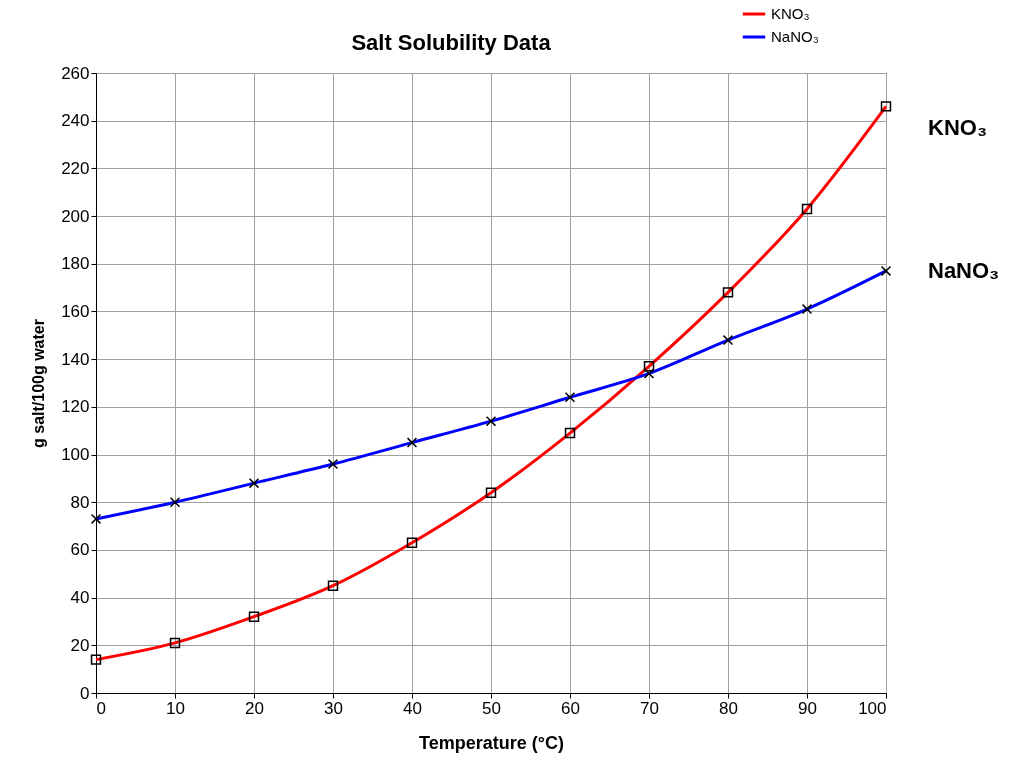  What do you see at coordinates (872, 708) in the screenshot?
I see `x-tick-label: 100` at bounding box center [872, 708].